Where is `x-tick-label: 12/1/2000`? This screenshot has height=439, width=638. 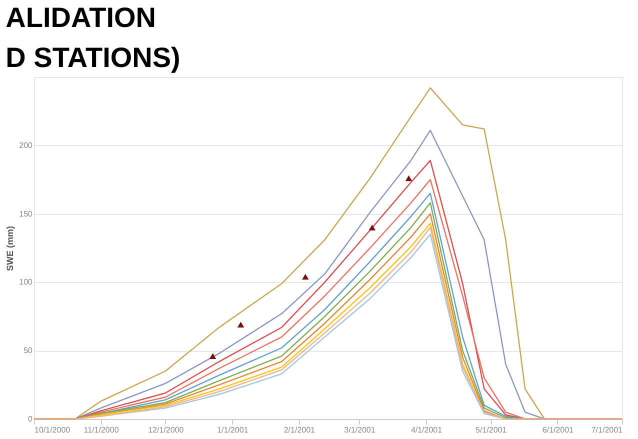 x-tick-label: 12/1/2000 is located at coordinates (166, 430).